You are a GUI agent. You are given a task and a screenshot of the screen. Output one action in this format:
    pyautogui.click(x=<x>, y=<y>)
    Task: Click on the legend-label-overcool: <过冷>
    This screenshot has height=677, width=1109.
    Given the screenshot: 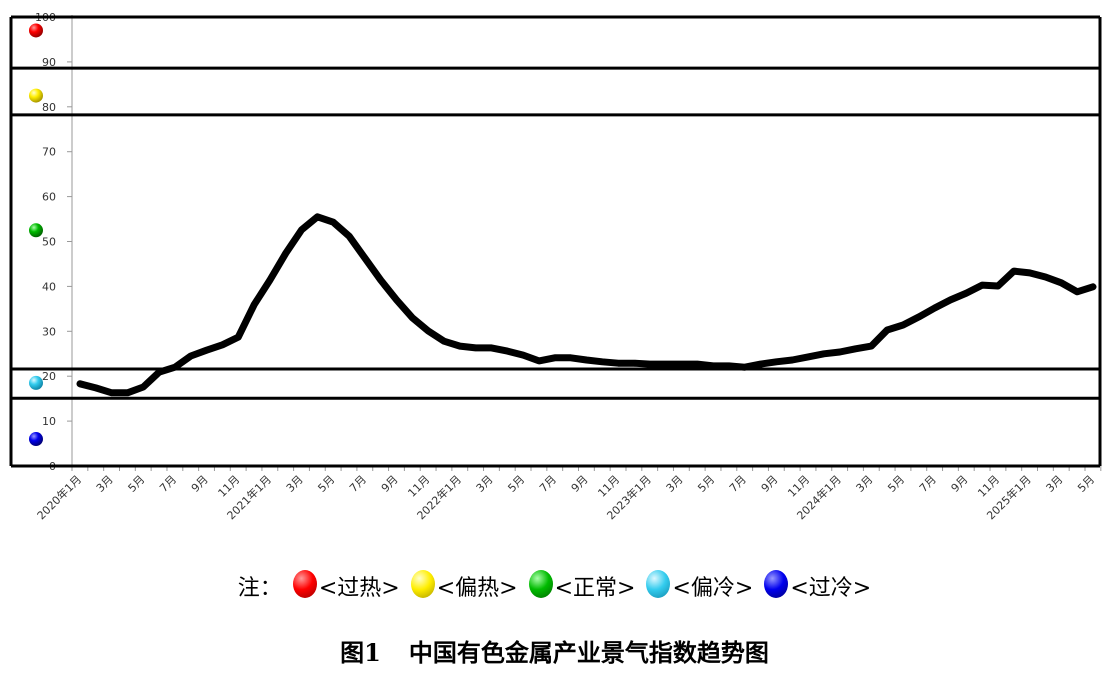 What is the action you would take?
    pyautogui.click(x=831, y=588)
    